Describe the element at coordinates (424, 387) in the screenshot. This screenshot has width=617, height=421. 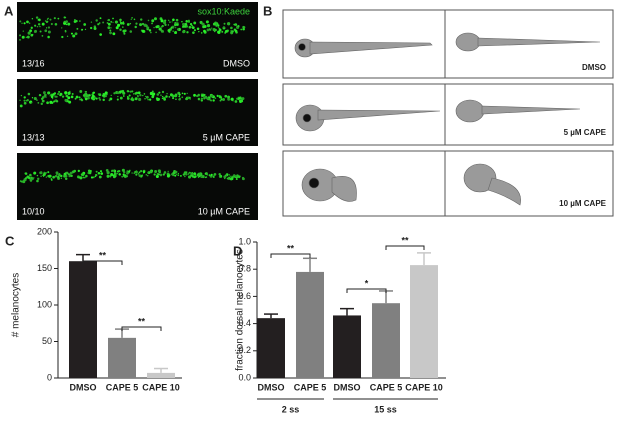
I see `x-tick-label: CAPE 10` at that location.